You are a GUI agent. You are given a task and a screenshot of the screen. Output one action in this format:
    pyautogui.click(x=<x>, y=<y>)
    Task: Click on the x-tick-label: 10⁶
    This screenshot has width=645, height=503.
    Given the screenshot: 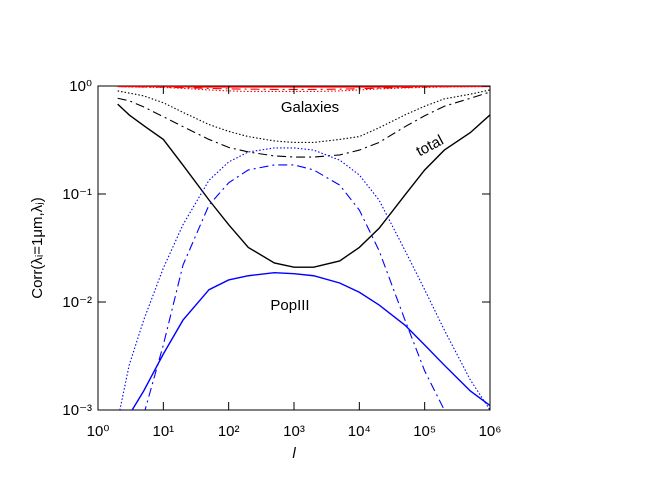 What is the action you would take?
    pyautogui.click(x=490, y=431)
    